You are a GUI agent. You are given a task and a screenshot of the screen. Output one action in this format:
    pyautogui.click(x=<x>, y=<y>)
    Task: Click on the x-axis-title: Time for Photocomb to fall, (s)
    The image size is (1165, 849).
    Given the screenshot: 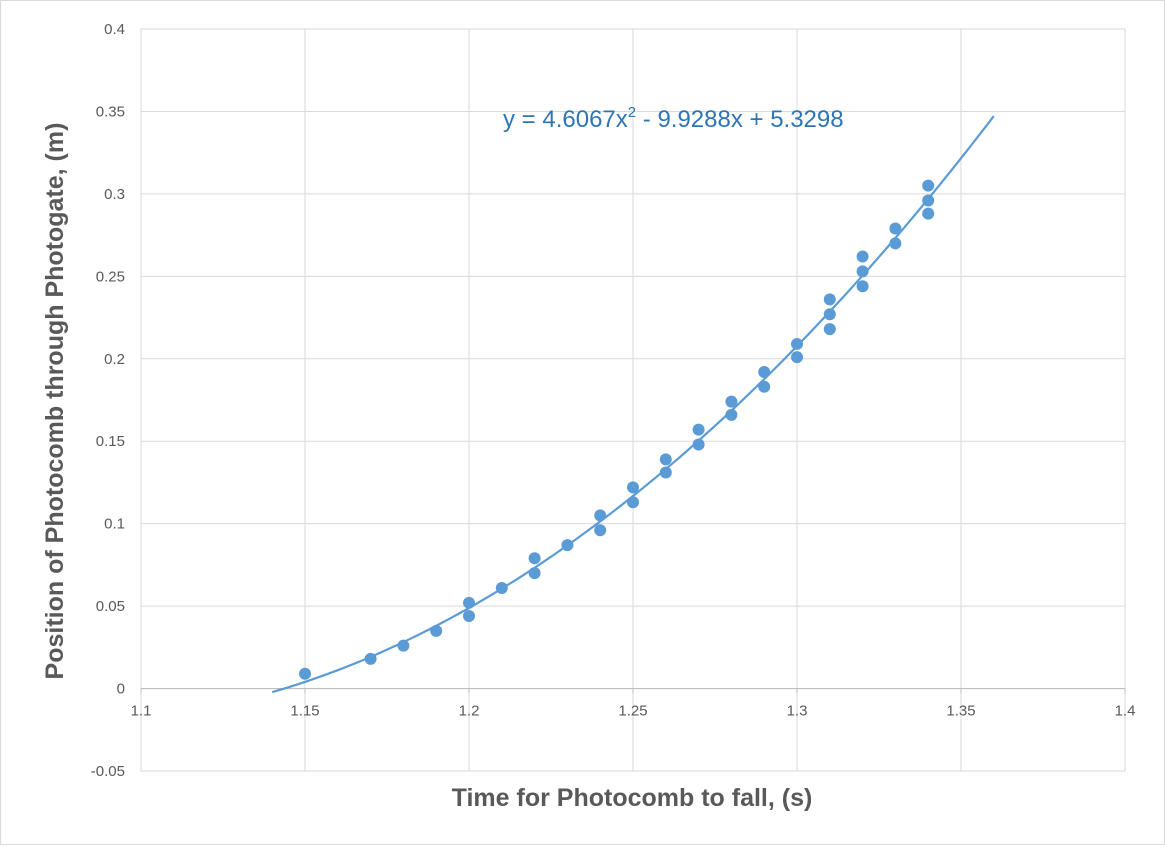 What is the action you would take?
    pyautogui.click(x=632, y=798)
    